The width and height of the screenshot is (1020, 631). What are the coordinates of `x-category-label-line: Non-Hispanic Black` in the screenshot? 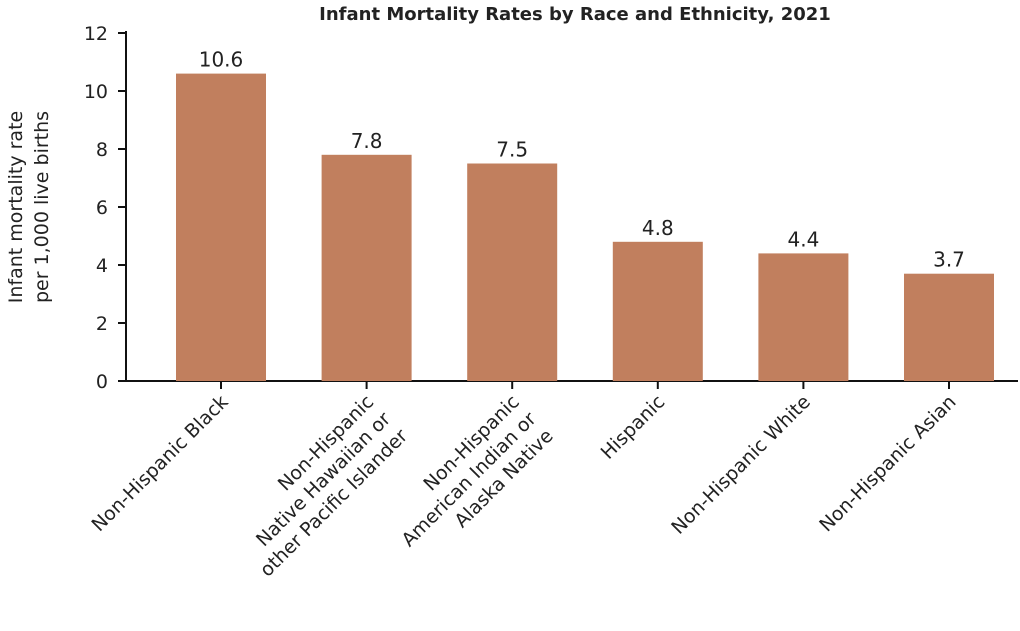 It's located at (159, 463).